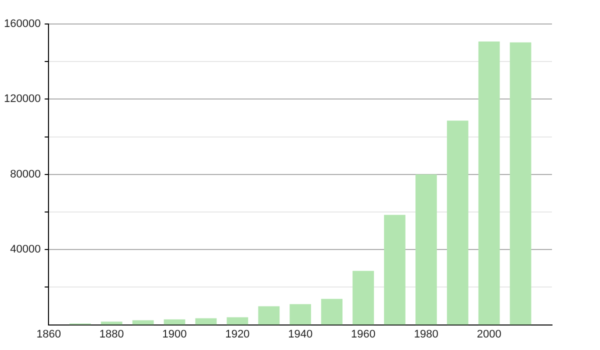  I want to click on y-tick-label: 160000, so click(22, 24).